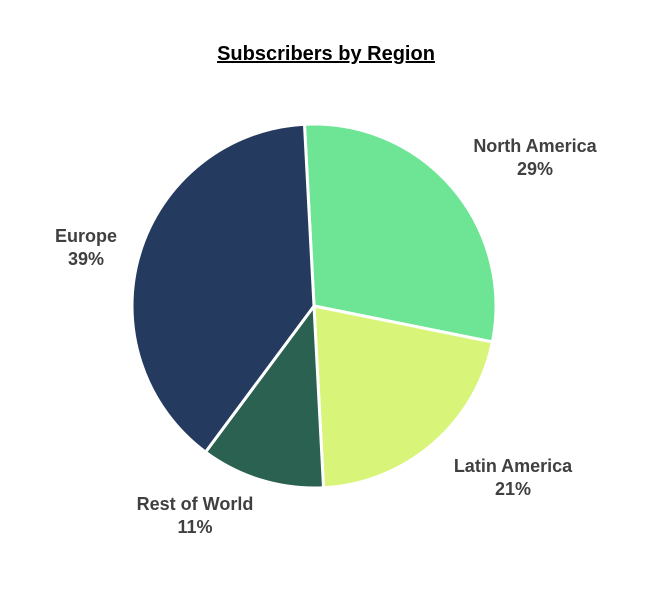  Describe the element at coordinates (86, 259) in the screenshot. I see `slice-label-percent: 39%` at that location.